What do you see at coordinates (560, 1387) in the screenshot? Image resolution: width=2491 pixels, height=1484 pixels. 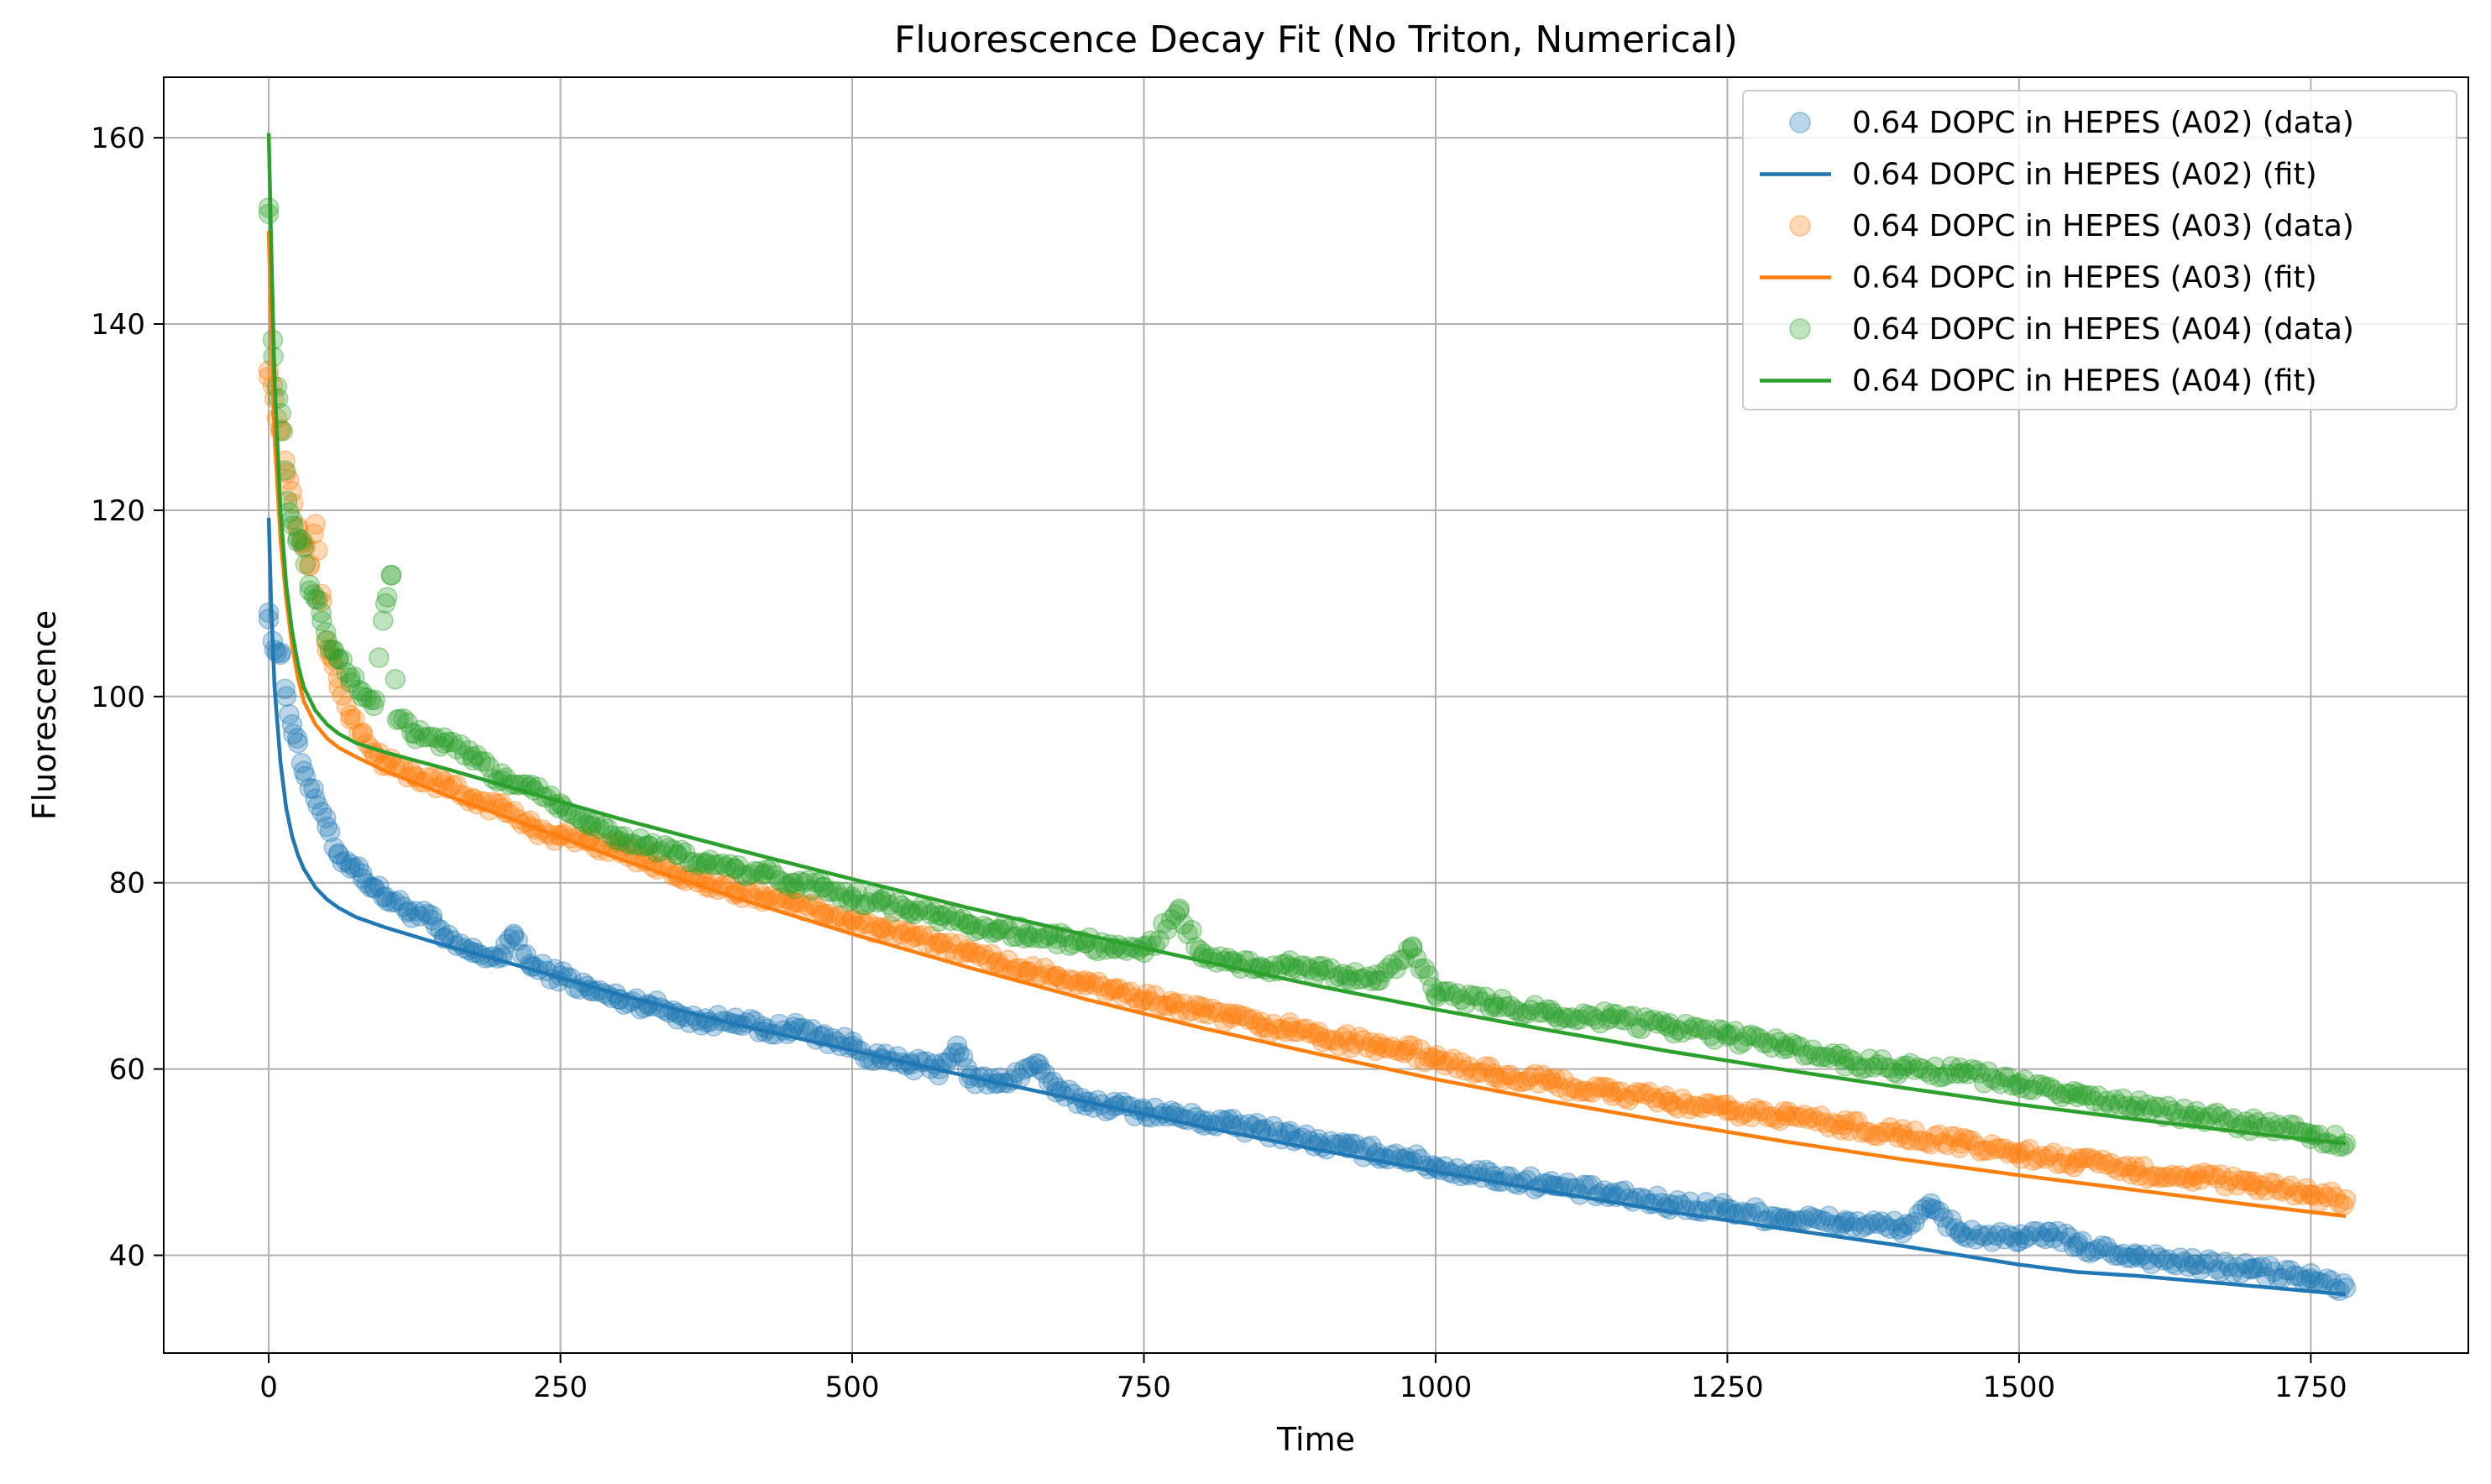 I see `x-tick-label: 250` at bounding box center [560, 1387].